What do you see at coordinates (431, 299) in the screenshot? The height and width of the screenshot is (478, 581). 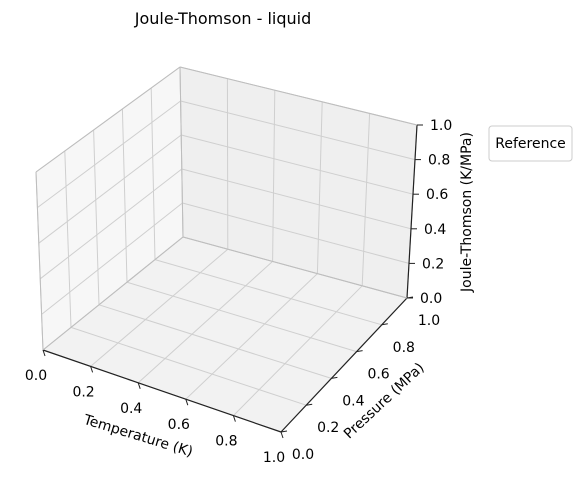 I see `z-tick-label-0: 0.0` at bounding box center [431, 299].